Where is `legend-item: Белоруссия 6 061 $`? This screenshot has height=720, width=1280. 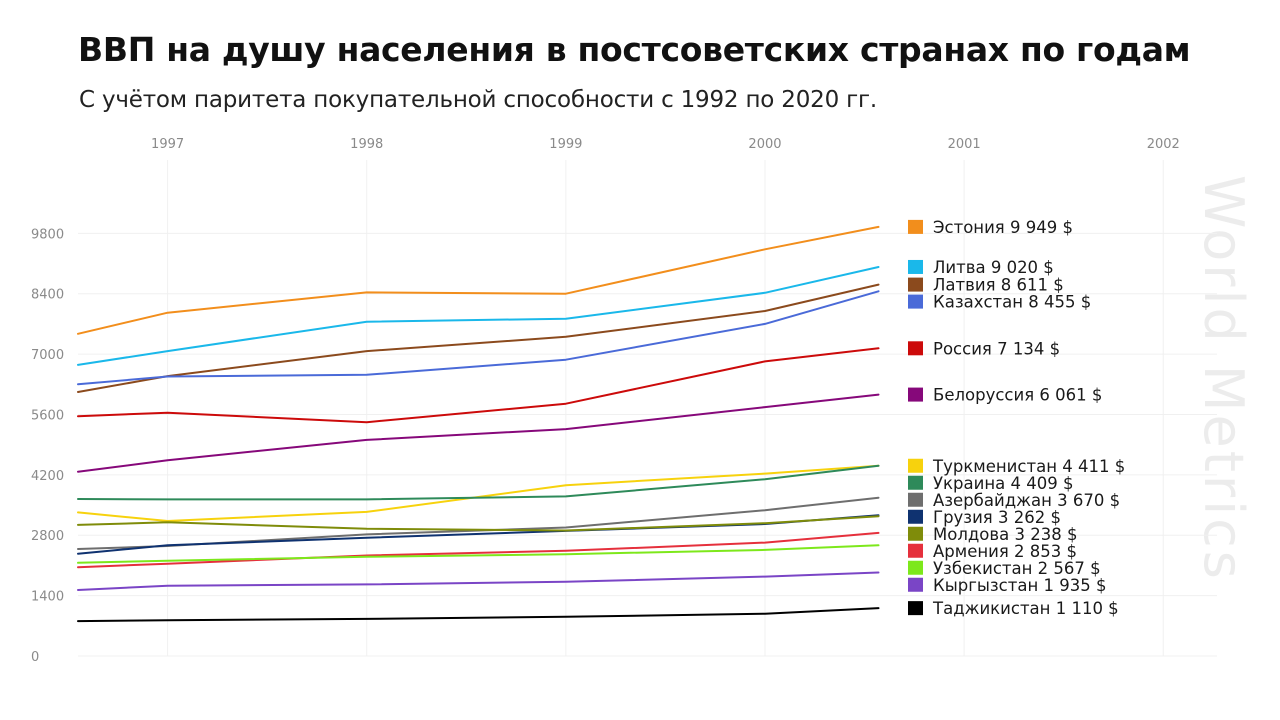
legend-item: Белоруссия 6 061 $ is located at coordinates (1005, 395).